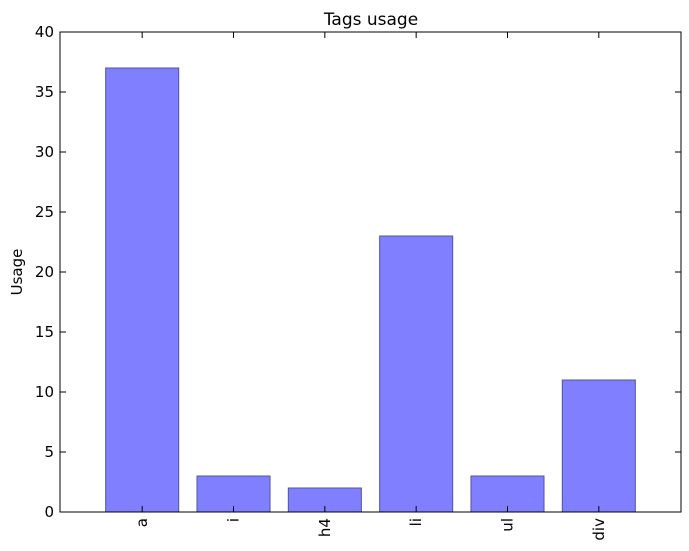 Image resolution: width=689 pixels, height=551 pixels. Describe the element at coordinates (44, 392) in the screenshot. I see `y-tick-label: 10` at that location.